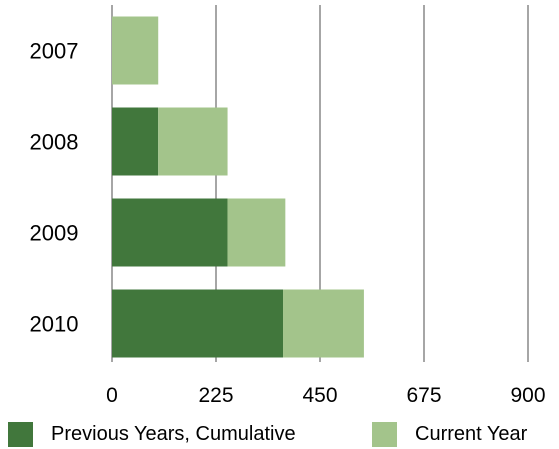 The image size is (559, 449). Describe the element at coordinates (527, 395) in the screenshot. I see `x-tick-label: 900` at that location.